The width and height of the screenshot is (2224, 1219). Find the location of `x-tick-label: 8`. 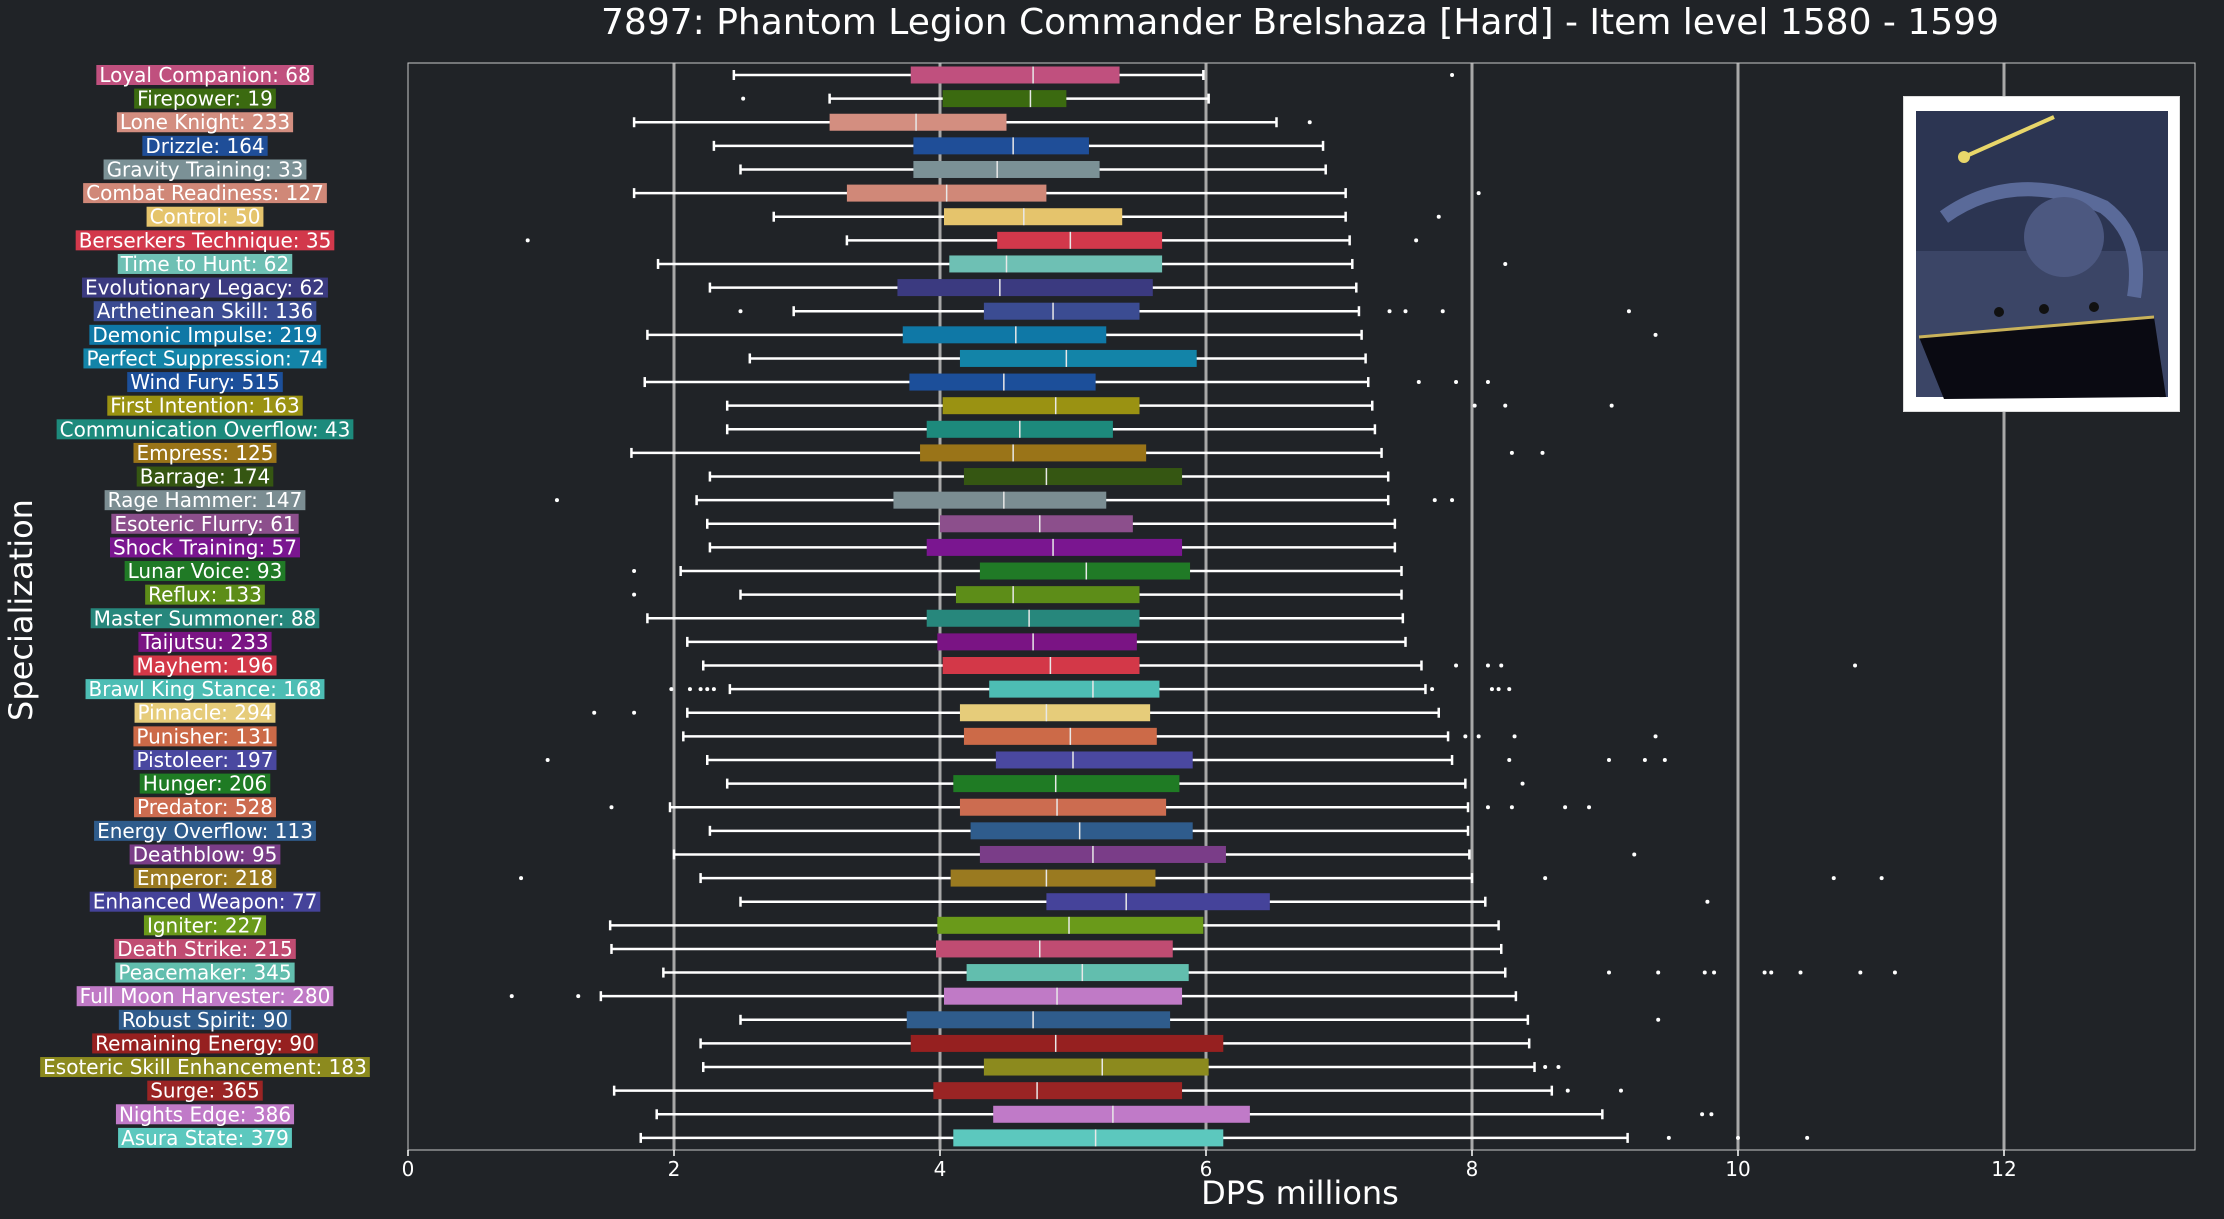

x-tick-label: 8 is located at coordinates (1472, 1169).